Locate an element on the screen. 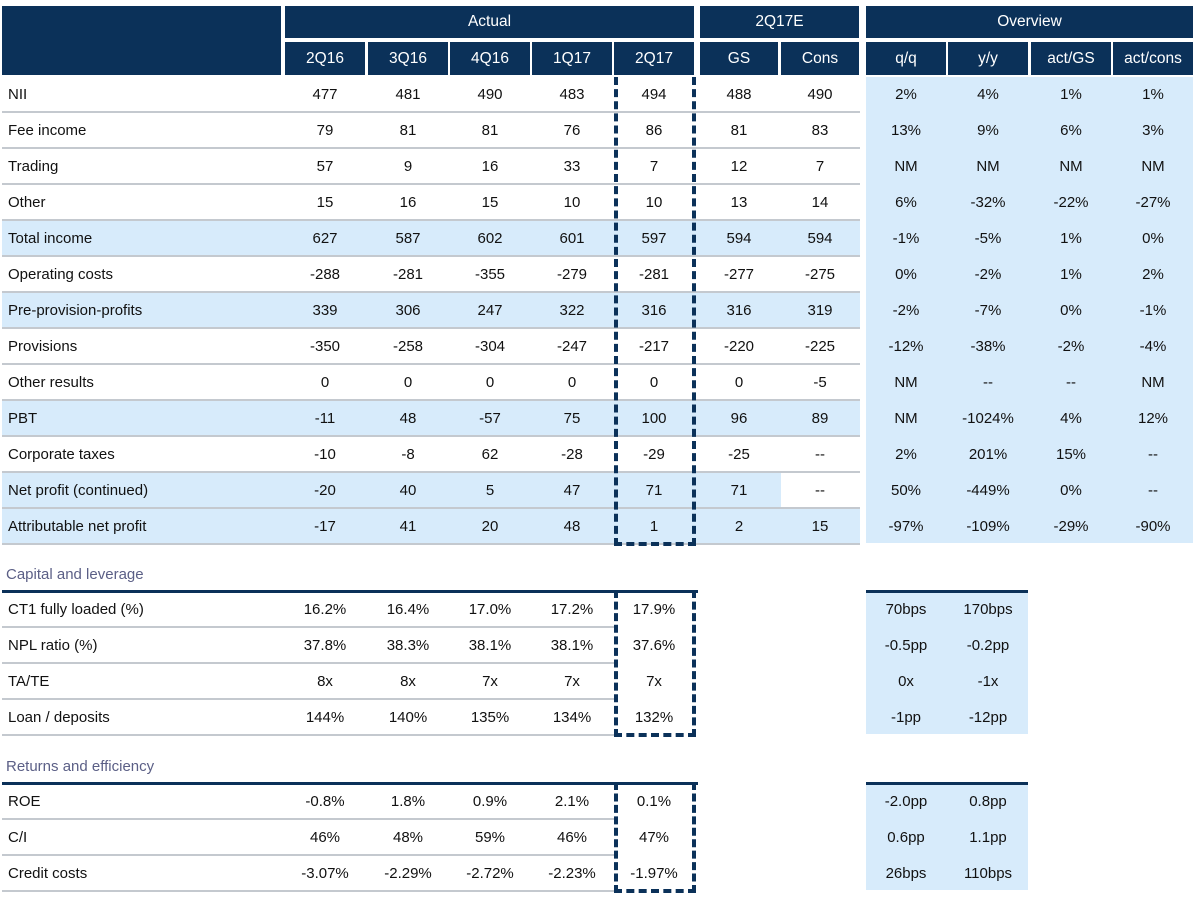  value-cell: 0.9% is located at coordinates (490, 801).